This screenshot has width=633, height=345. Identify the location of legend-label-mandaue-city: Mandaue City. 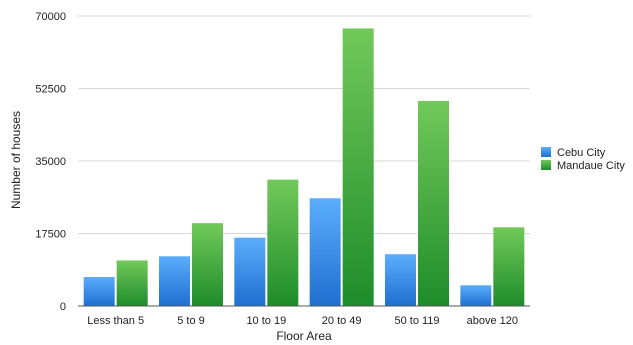
(591, 166).